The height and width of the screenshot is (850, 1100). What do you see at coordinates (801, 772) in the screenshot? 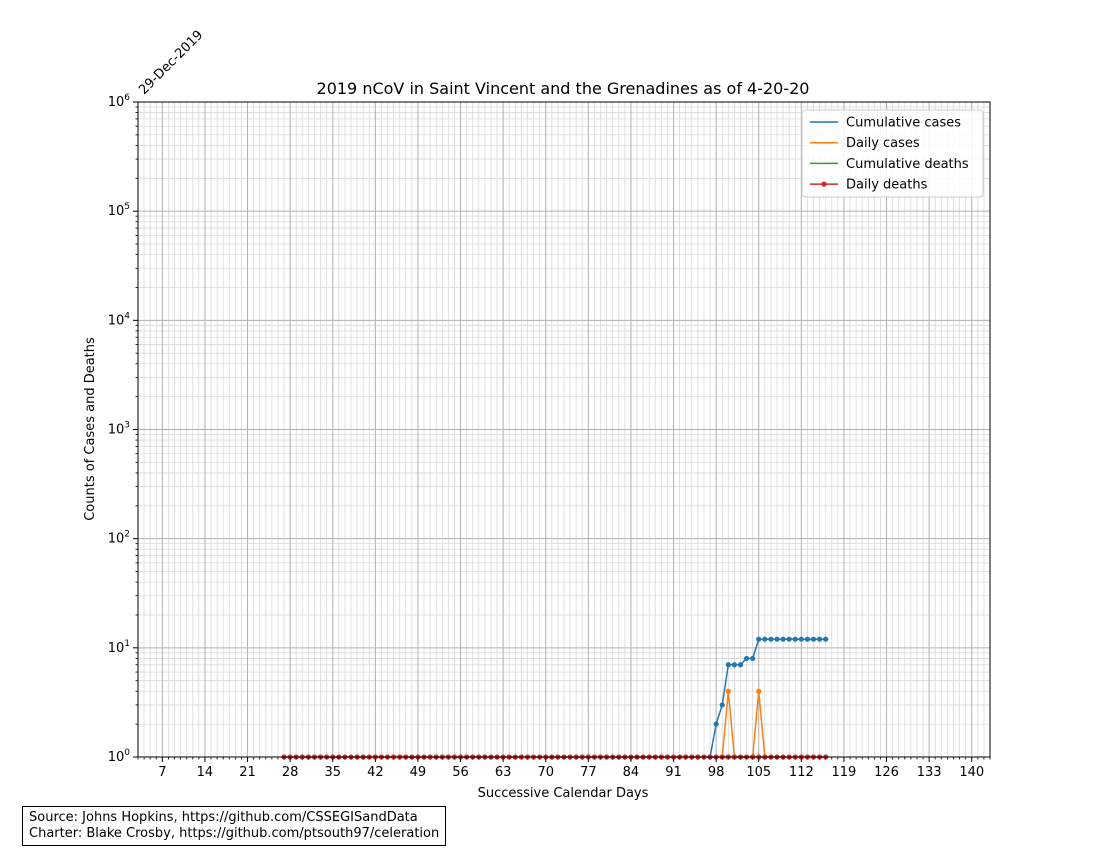
I see `x-tick-label: 112` at bounding box center [801, 772].